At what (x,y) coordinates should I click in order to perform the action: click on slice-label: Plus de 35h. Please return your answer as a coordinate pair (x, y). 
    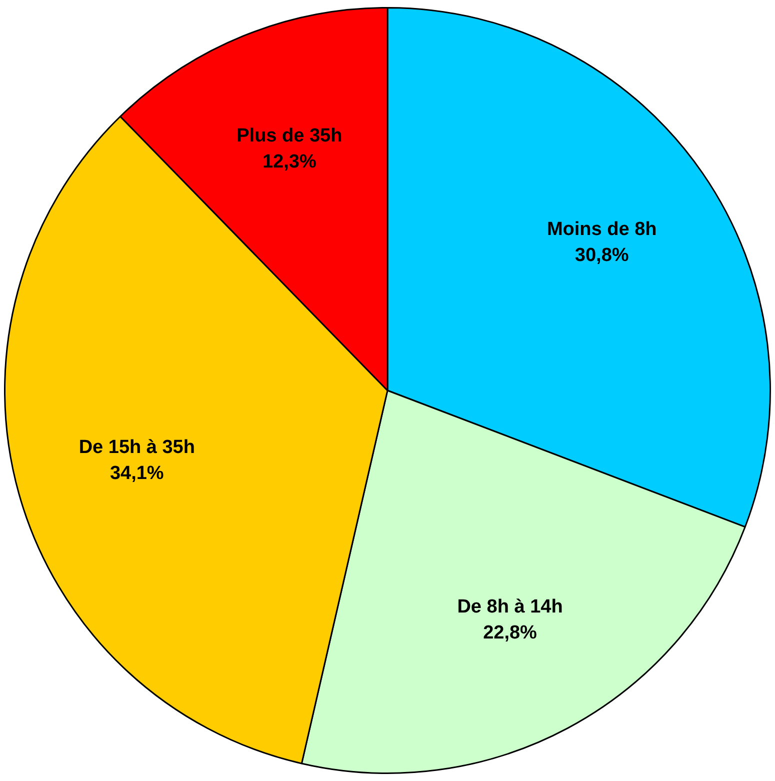
    Looking at the image, I should click on (289, 136).